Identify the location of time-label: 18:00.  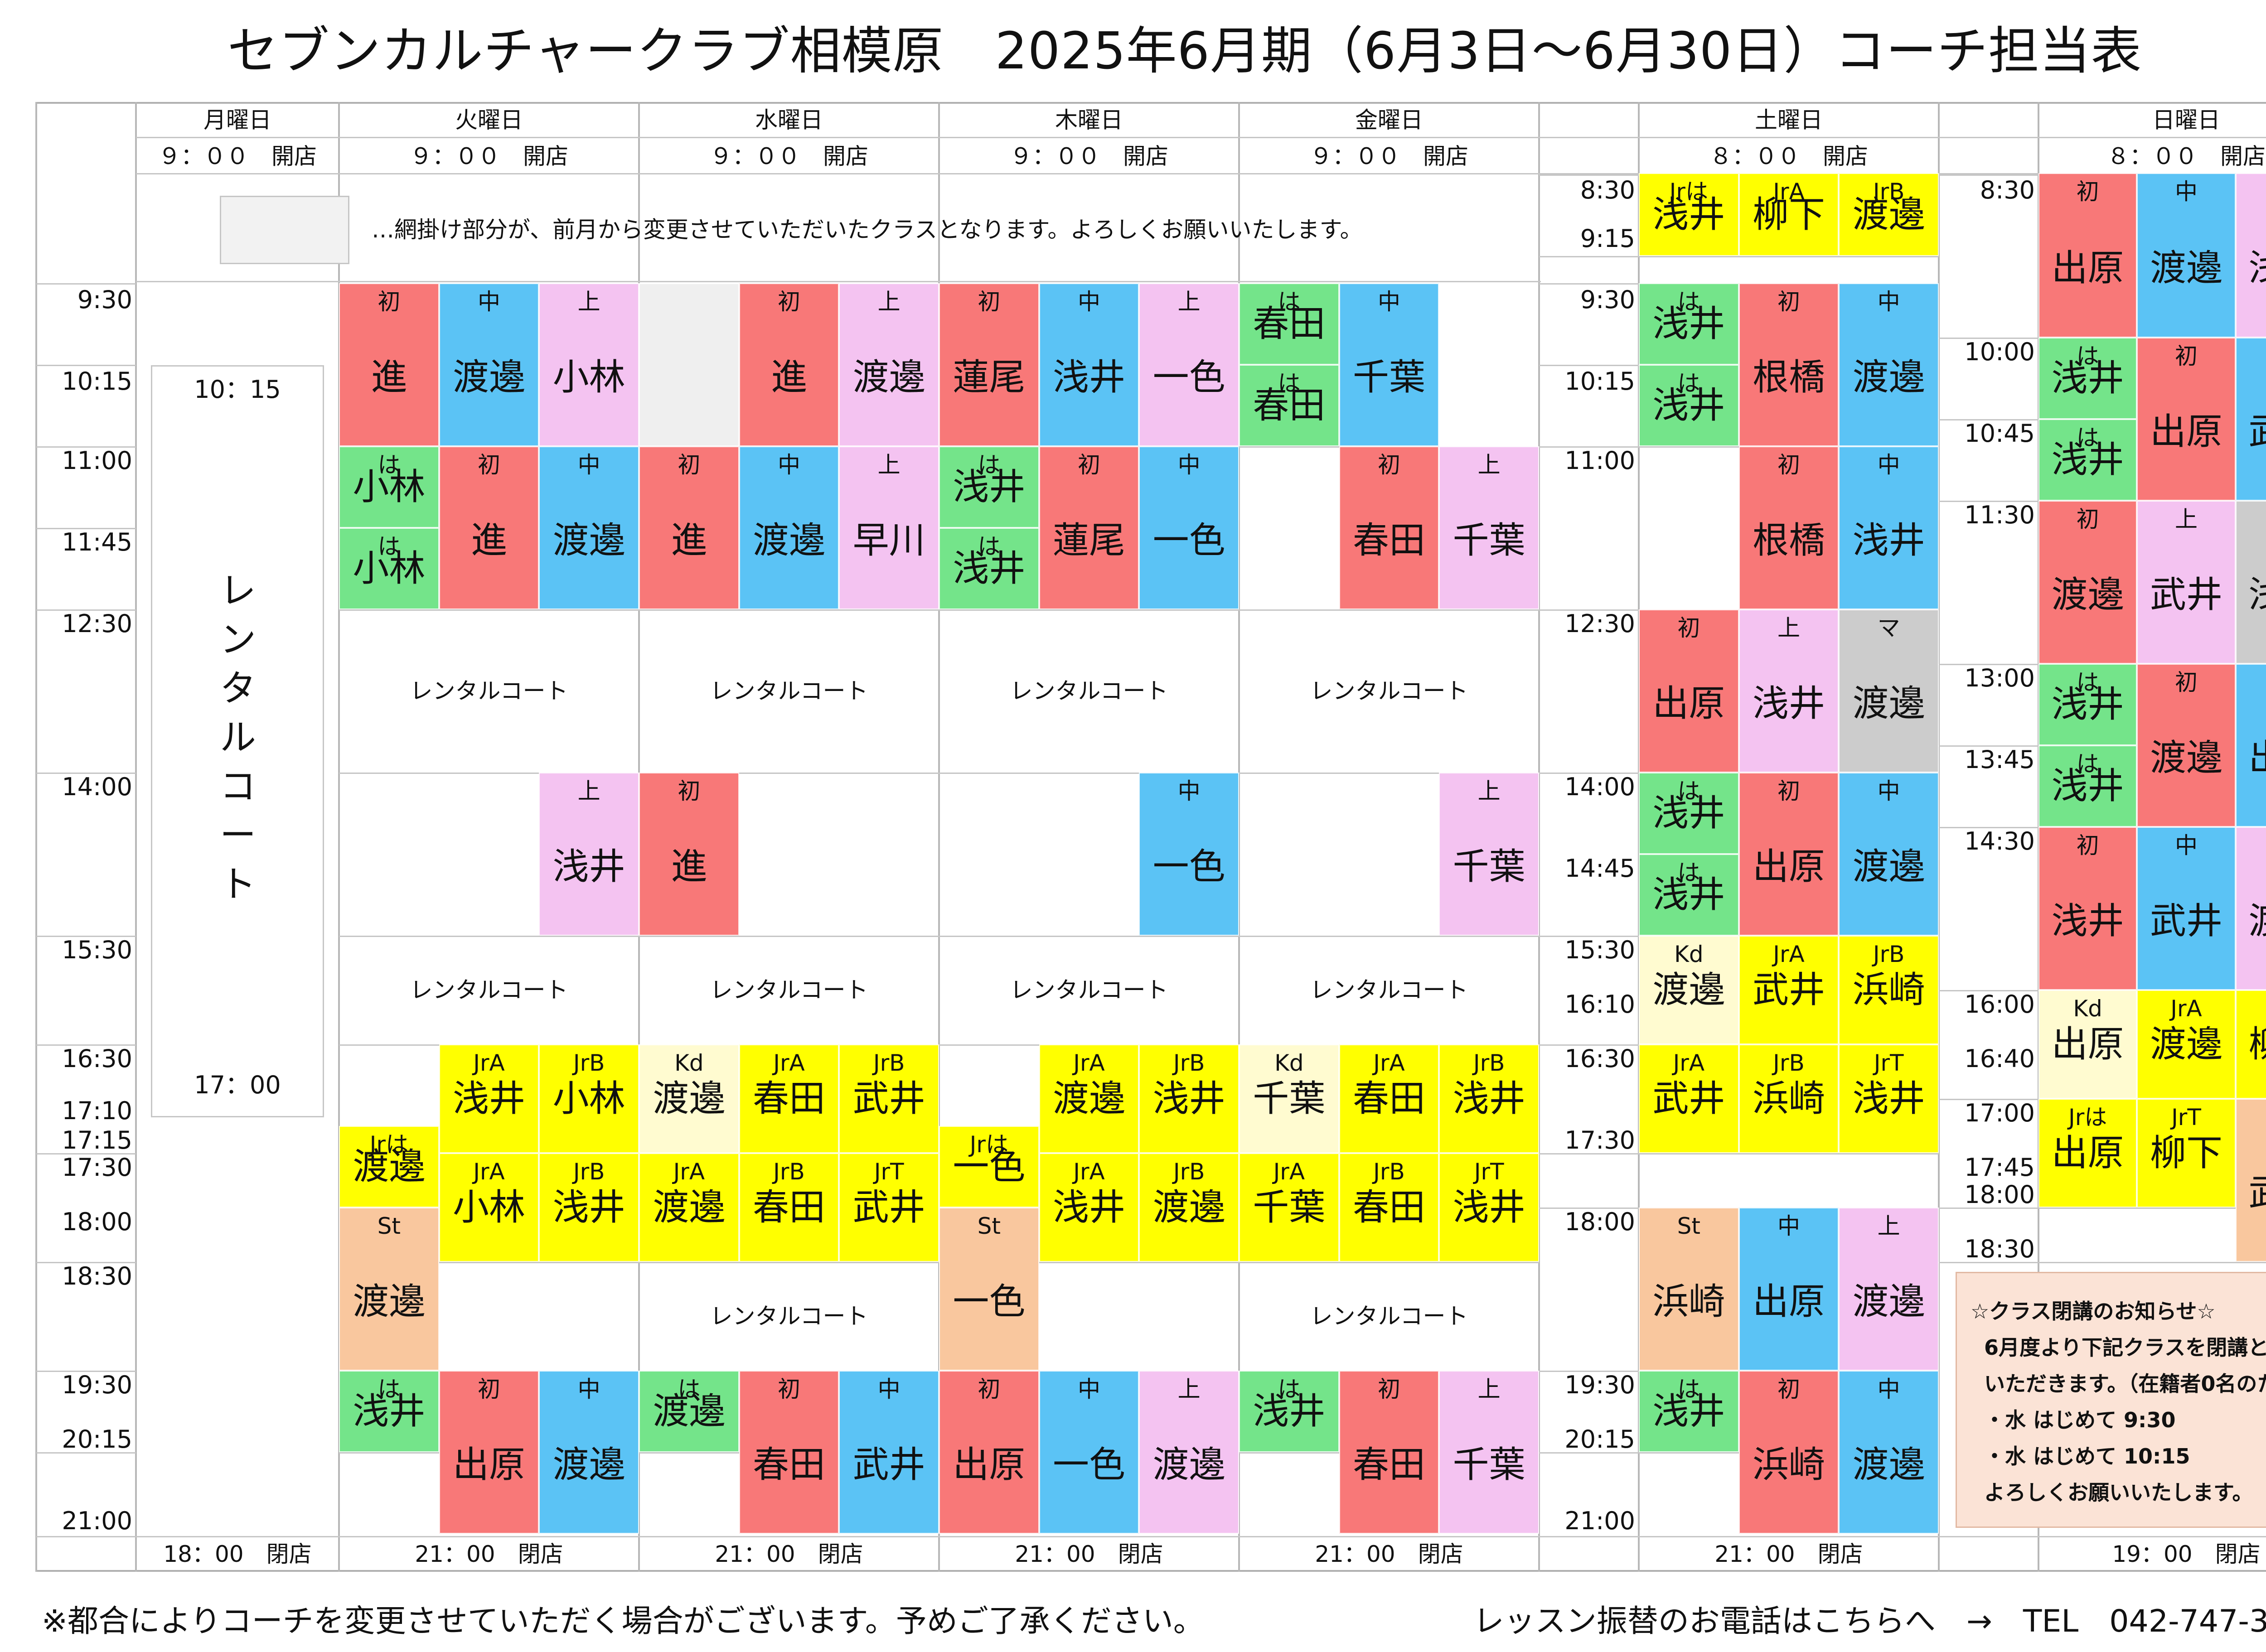
(1999, 1194).